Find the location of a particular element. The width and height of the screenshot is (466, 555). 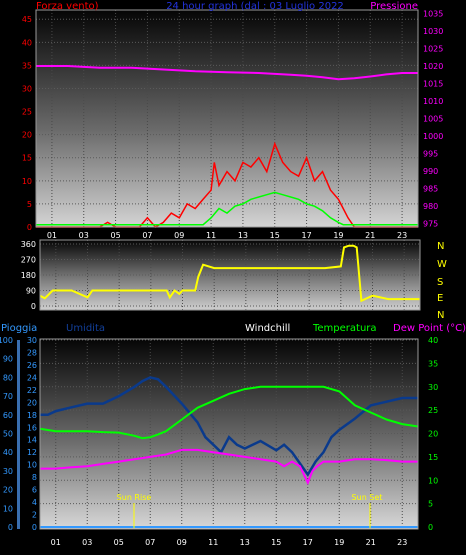

wind-band-line is located at coordinates (227, 208).